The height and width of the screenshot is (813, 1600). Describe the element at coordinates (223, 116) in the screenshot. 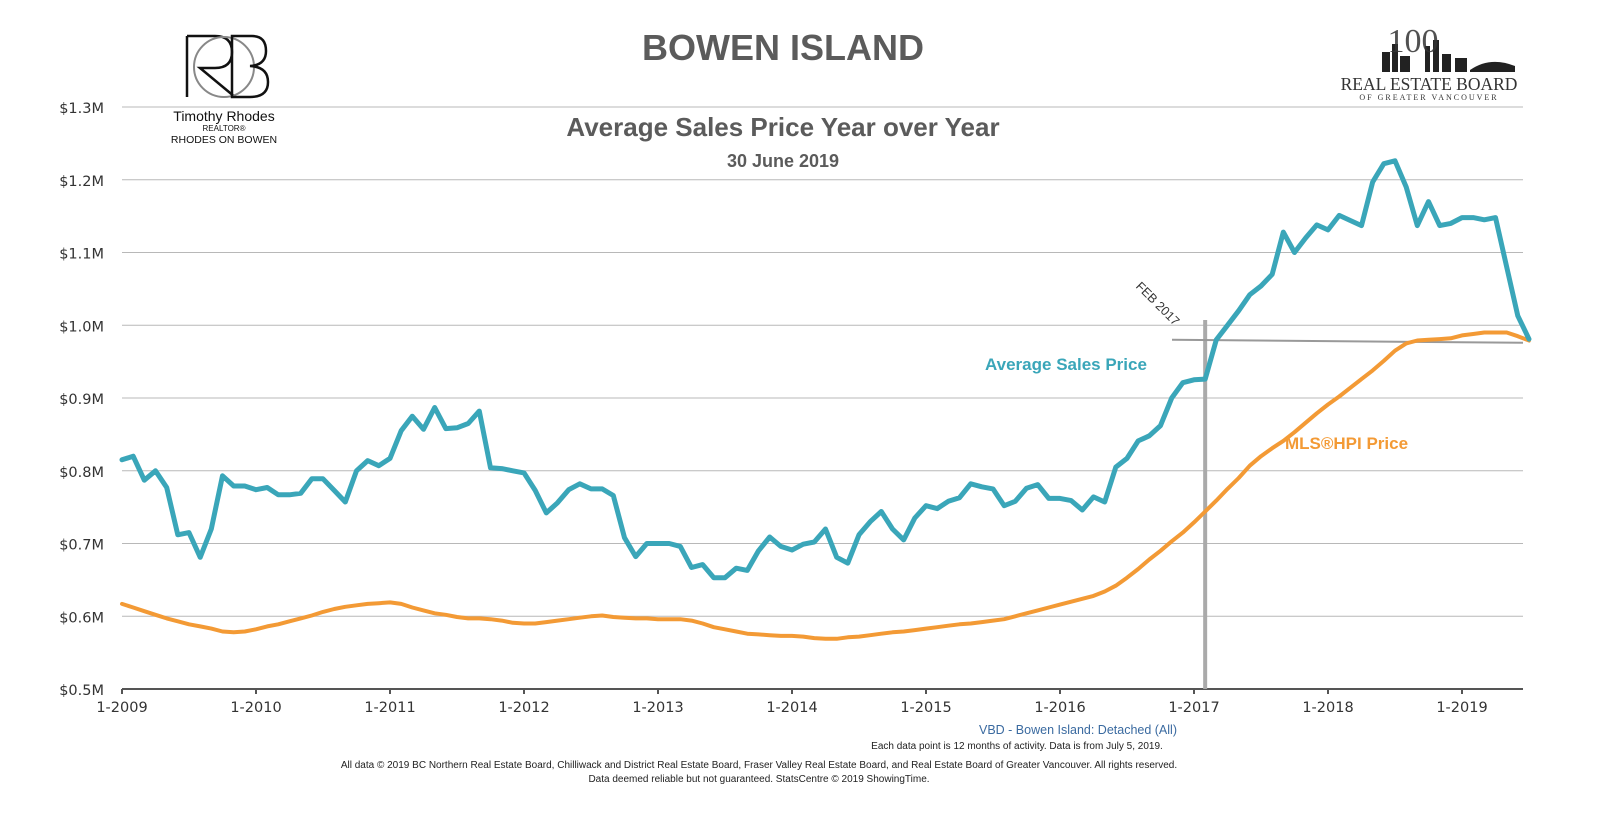

I see `agent-name: Timothy Rhodes` at that location.